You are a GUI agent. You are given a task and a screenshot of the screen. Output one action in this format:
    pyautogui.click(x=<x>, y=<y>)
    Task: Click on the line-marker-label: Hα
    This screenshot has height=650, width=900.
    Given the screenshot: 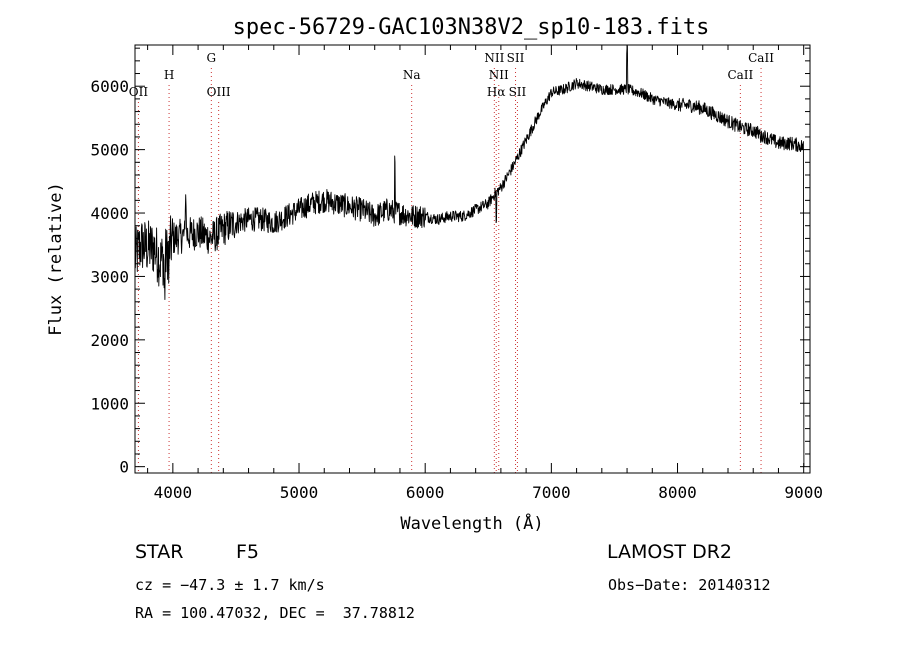 What is the action you would take?
    pyautogui.click(x=496, y=92)
    